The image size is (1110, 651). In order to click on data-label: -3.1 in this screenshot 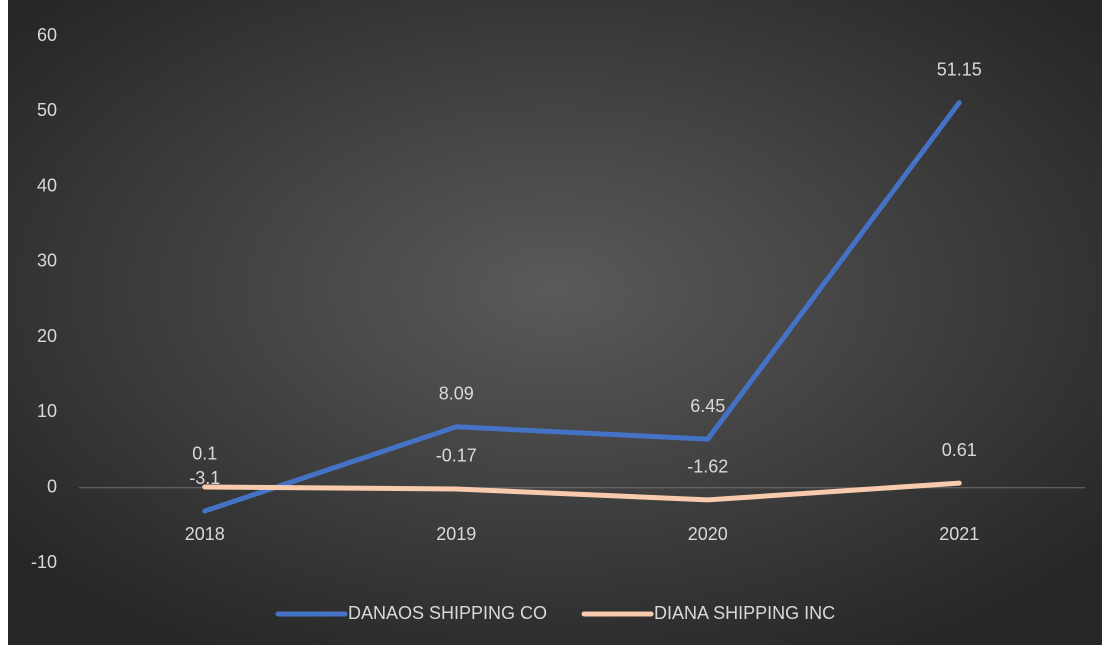, I will do `click(204, 478)`.